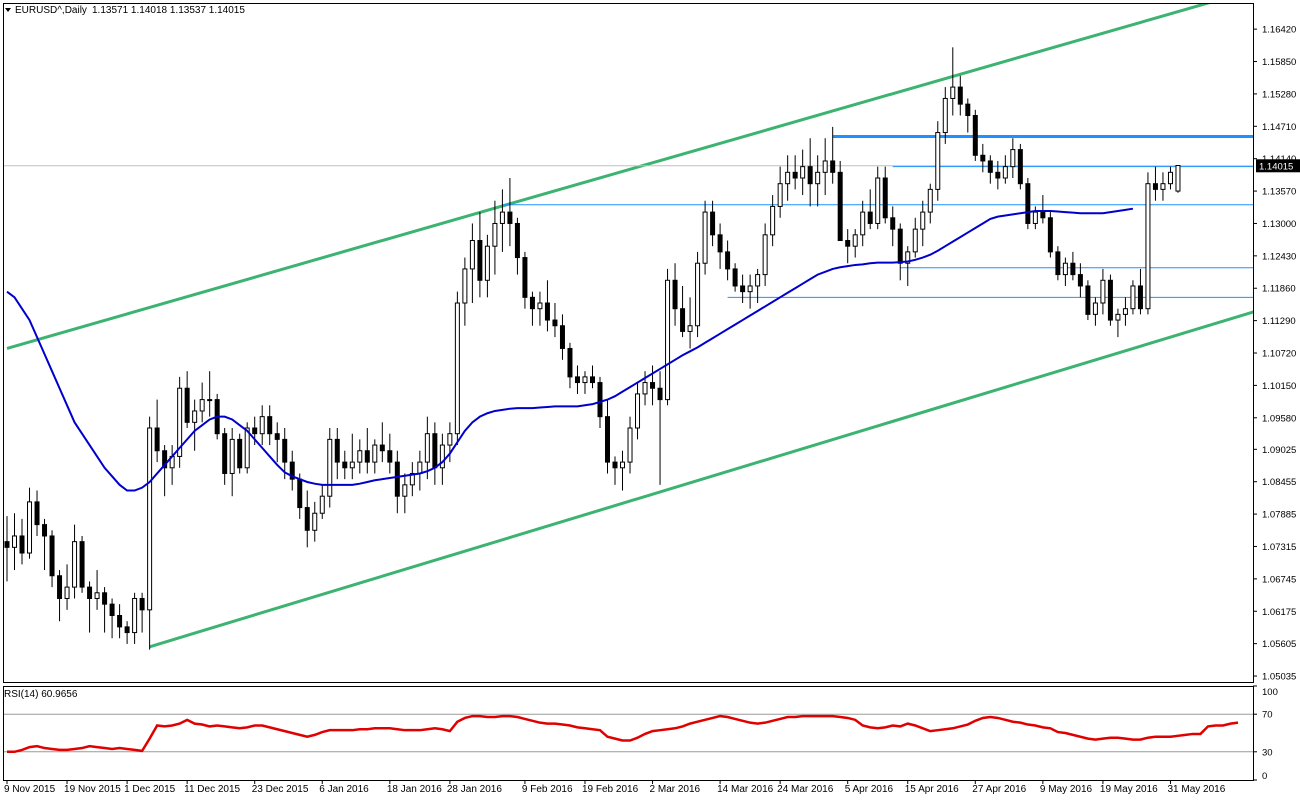  I want to click on triangle-down-icon, so click(8, 10).